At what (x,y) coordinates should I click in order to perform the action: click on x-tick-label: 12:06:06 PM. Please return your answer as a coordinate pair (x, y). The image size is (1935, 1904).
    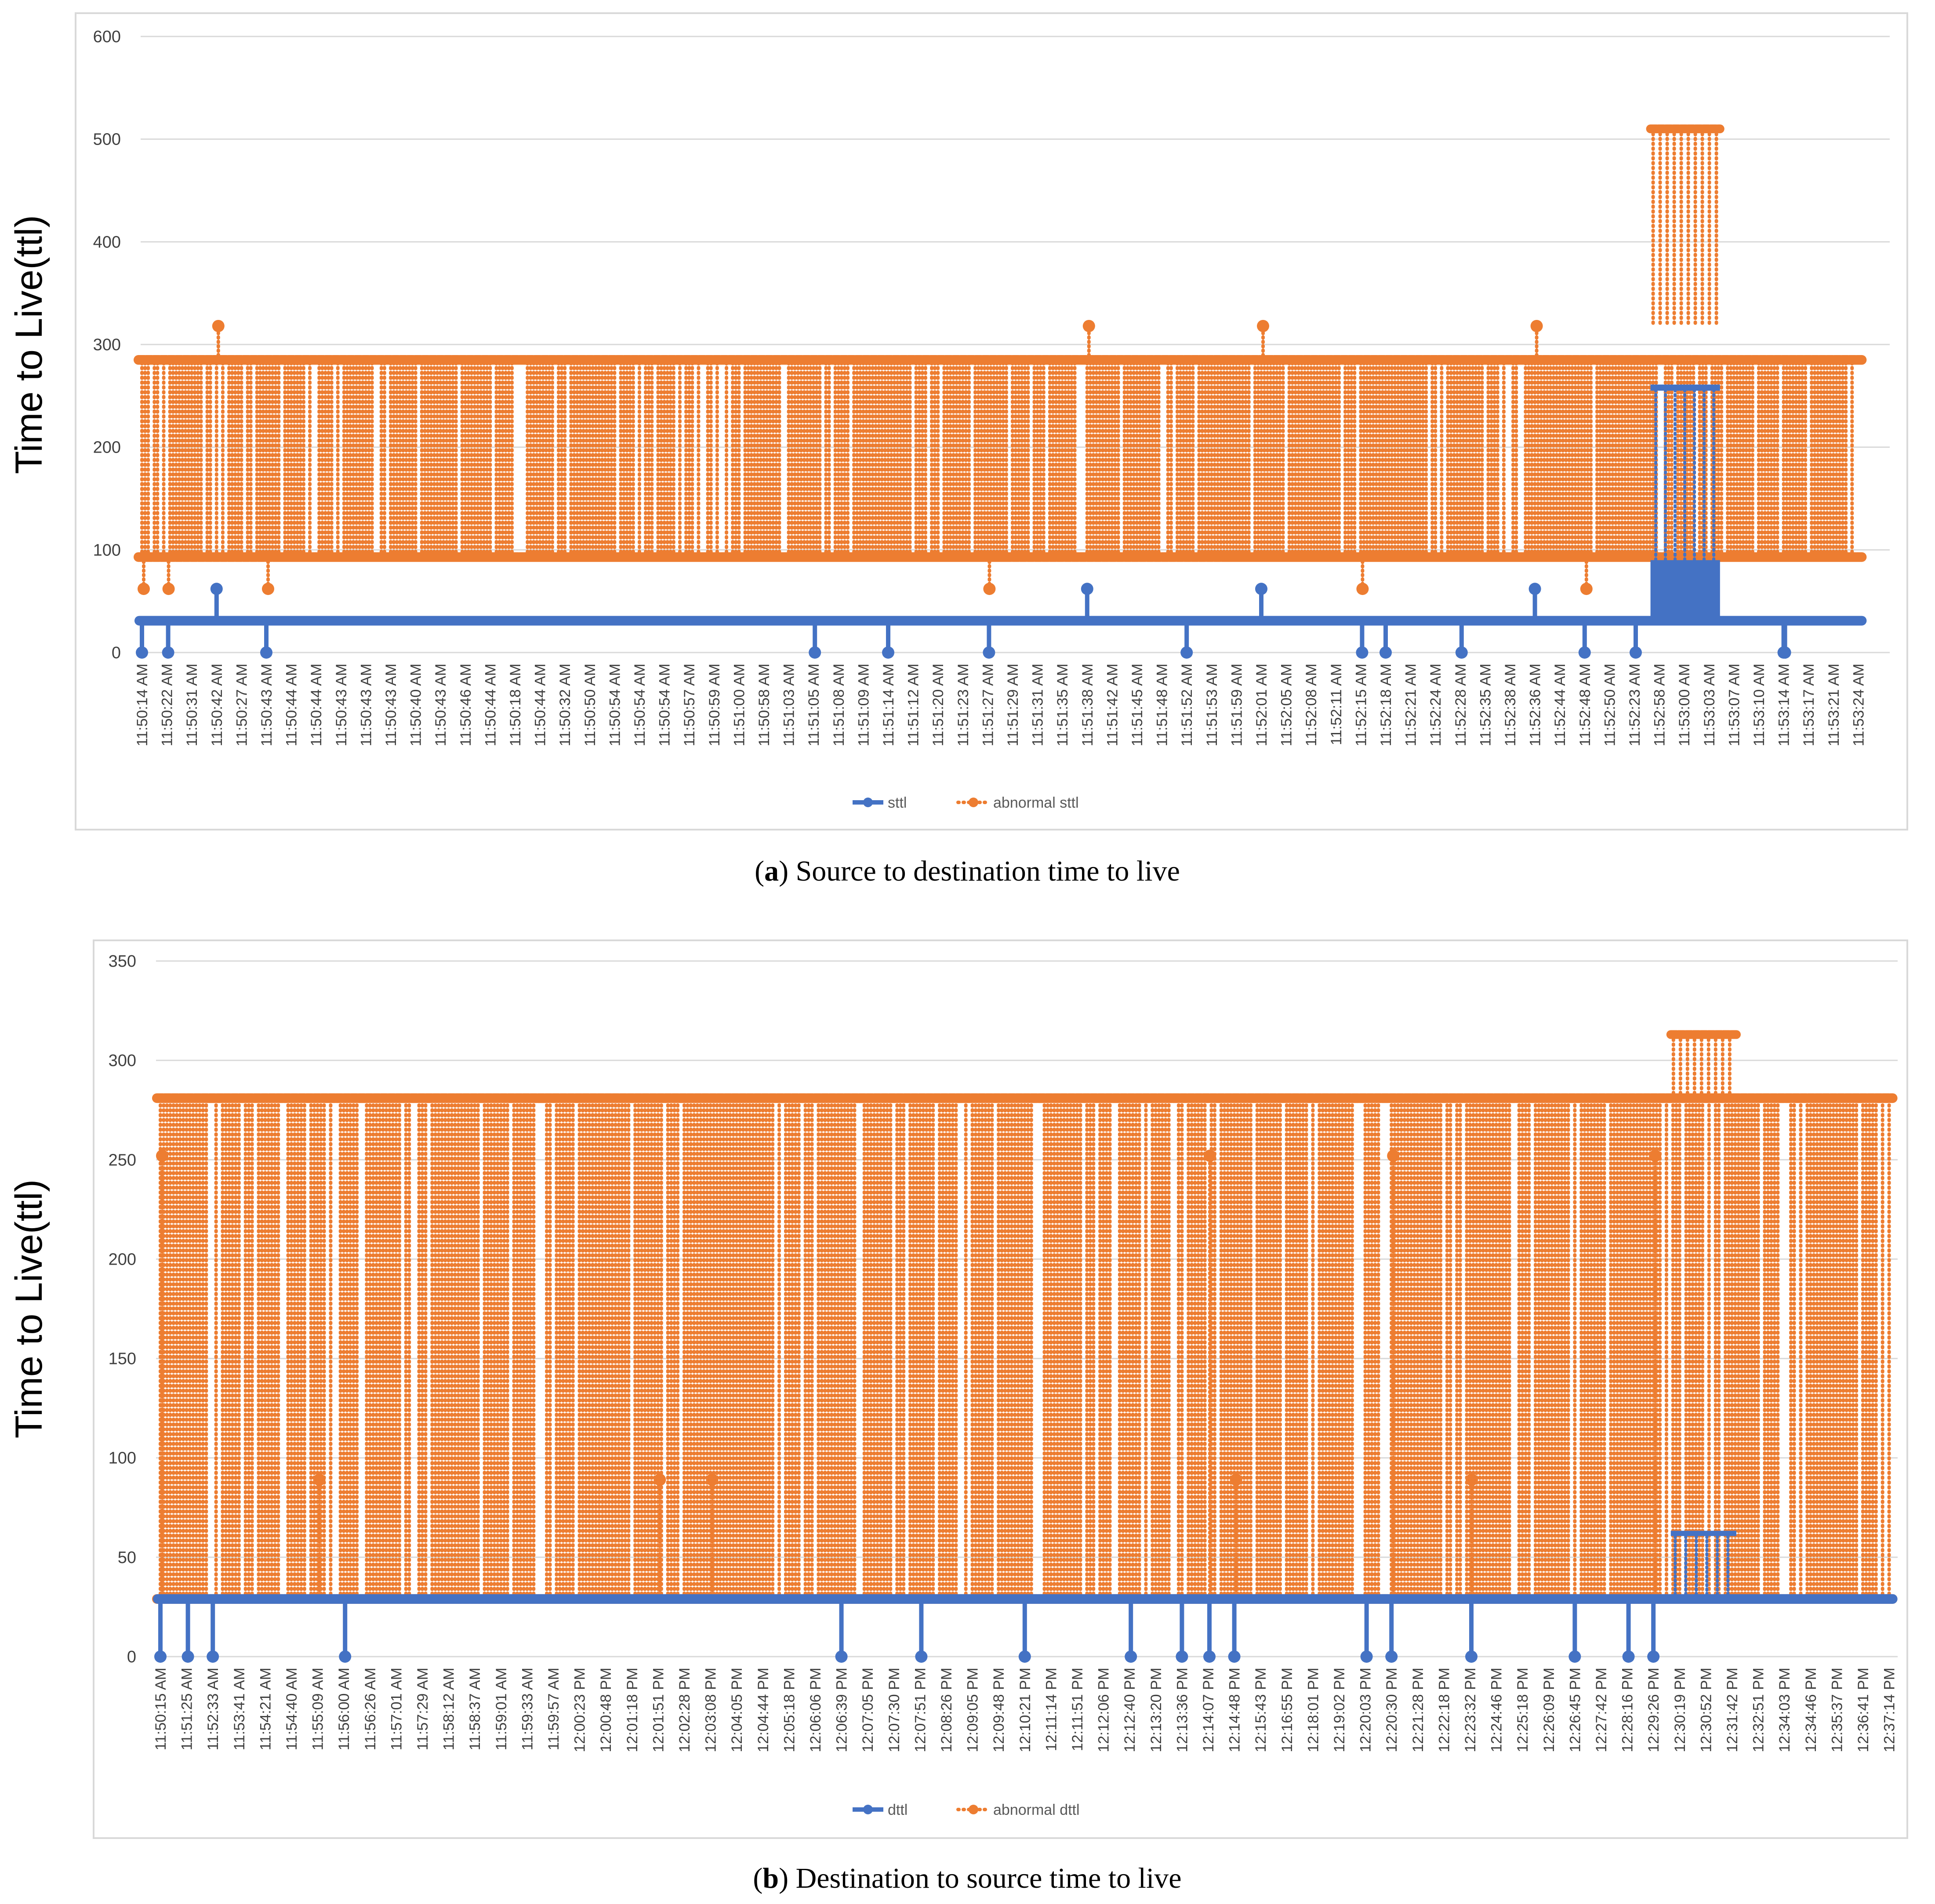
    Looking at the image, I should click on (816, 1710).